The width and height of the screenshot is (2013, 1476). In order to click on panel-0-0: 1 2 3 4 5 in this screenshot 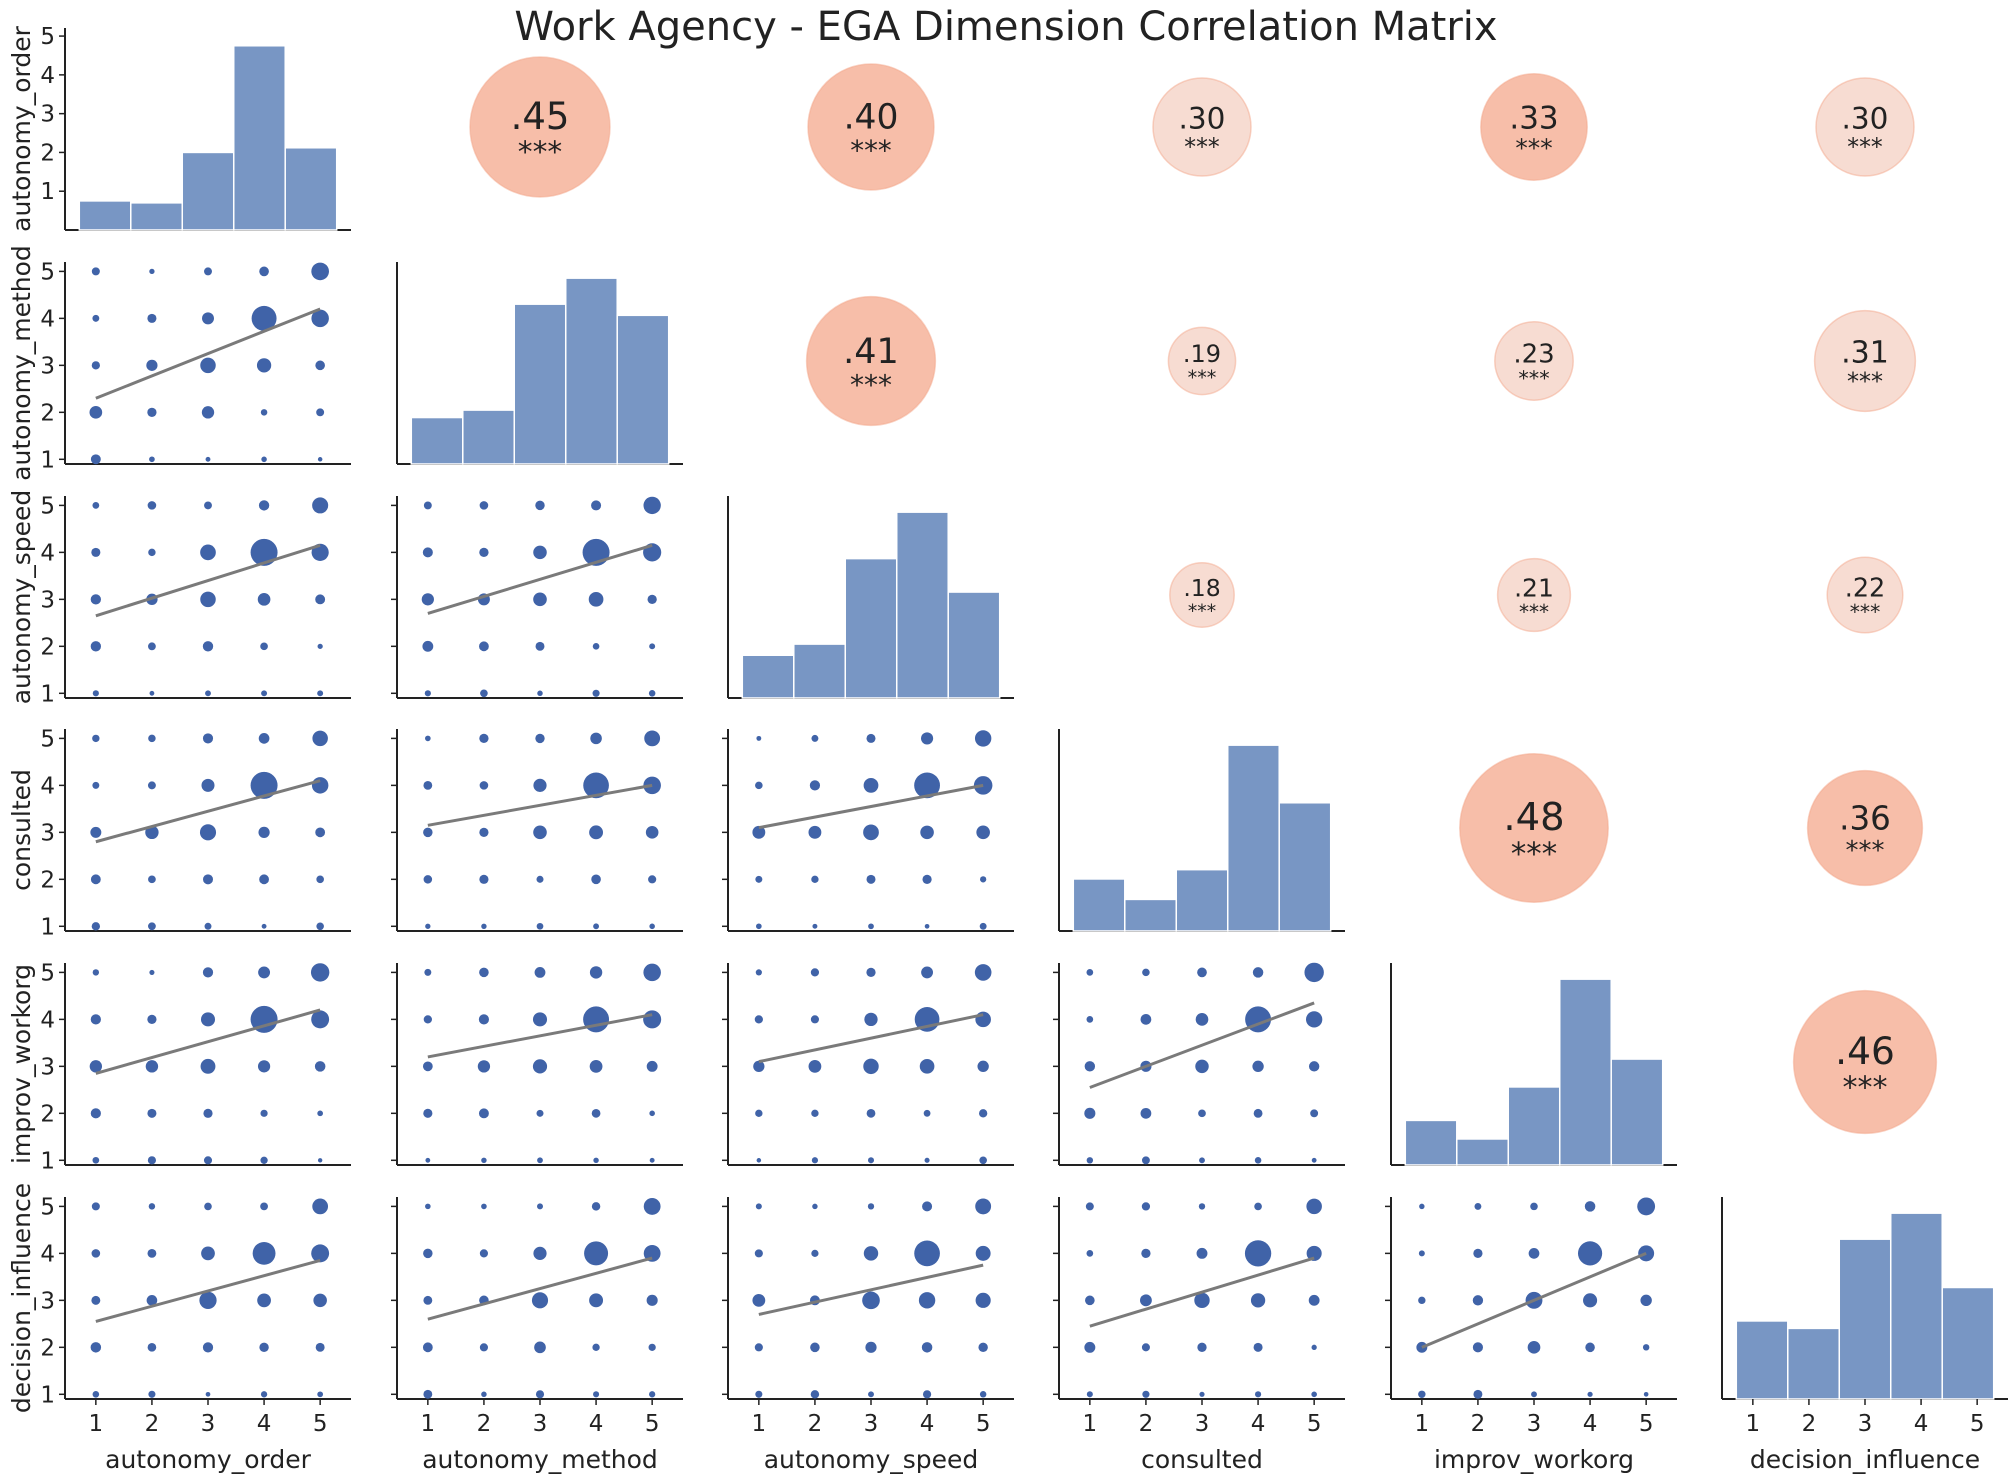, I will do `click(195, 127)`.